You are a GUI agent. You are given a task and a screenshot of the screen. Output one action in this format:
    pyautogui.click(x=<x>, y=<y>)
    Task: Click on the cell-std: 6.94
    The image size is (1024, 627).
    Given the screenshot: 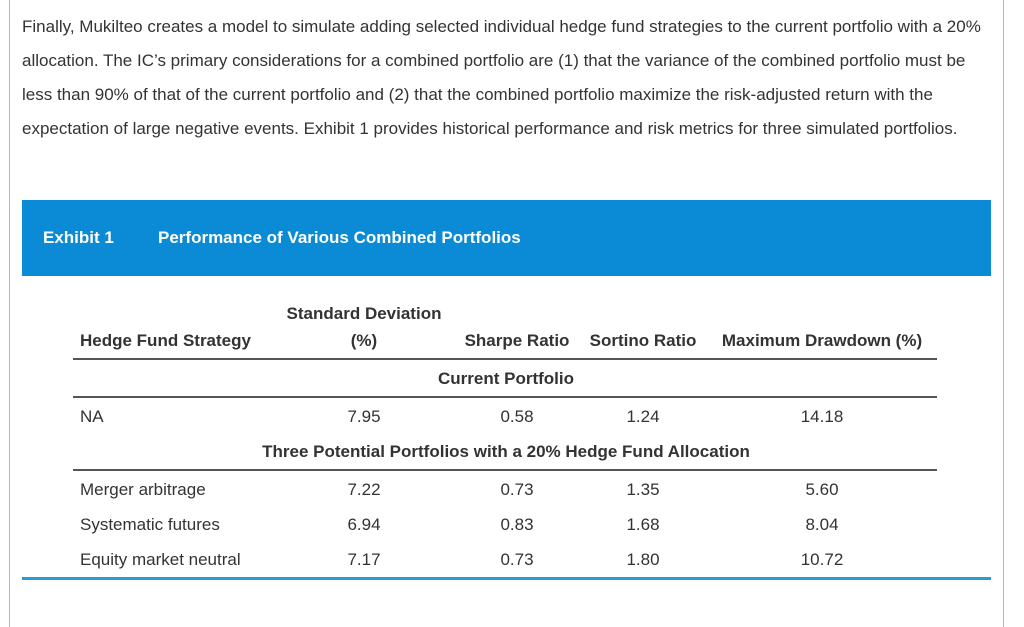 What is the action you would take?
    pyautogui.click(x=364, y=524)
    